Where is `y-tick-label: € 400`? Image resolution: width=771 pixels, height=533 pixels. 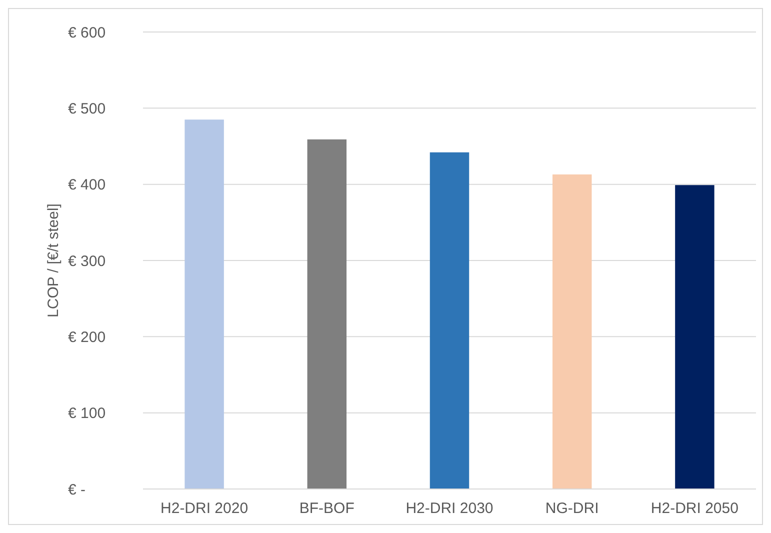 y-tick-label: € 400 is located at coordinates (87, 185).